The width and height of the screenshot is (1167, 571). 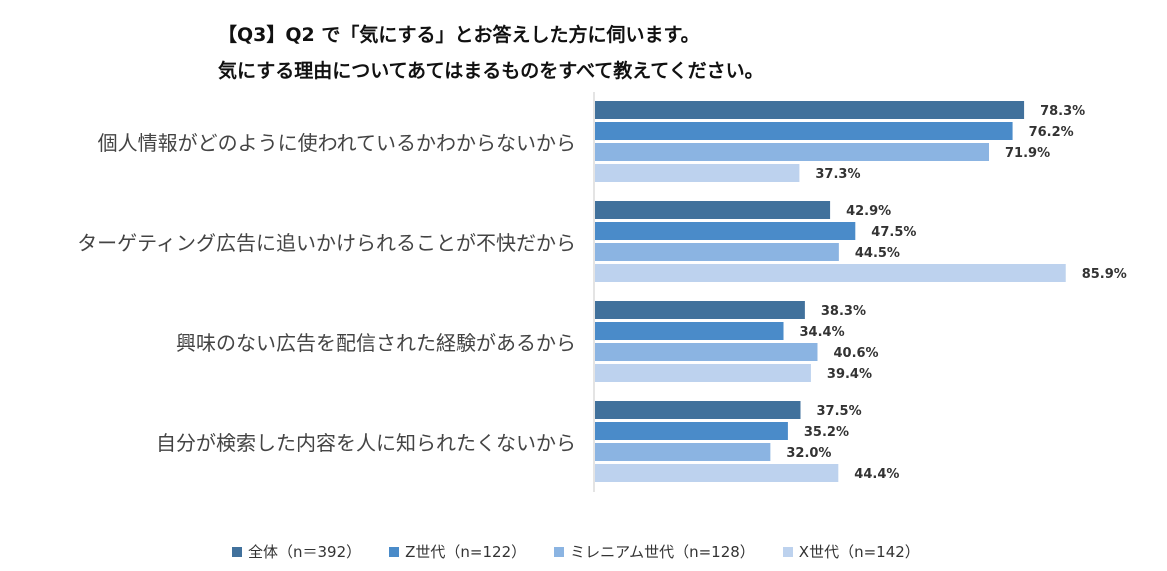 What do you see at coordinates (855, 353) in the screenshot?
I see `data-label: 40.6%` at bounding box center [855, 353].